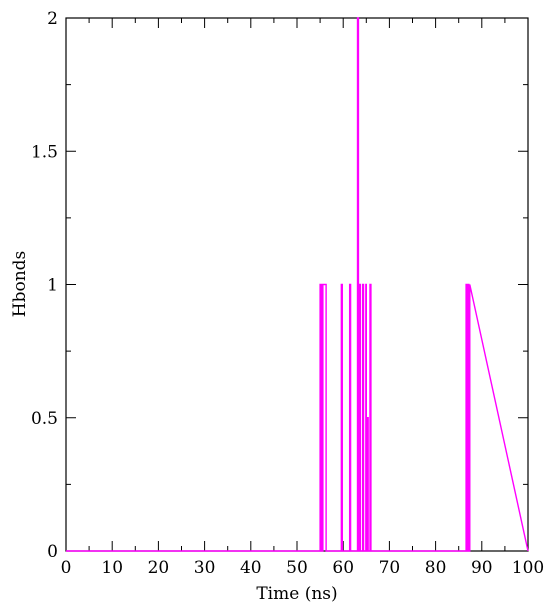 This screenshot has width=550, height=611. Describe the element at coordinates (112, 568) in the screenshot. I see `x-tick-label: 10` at that location.